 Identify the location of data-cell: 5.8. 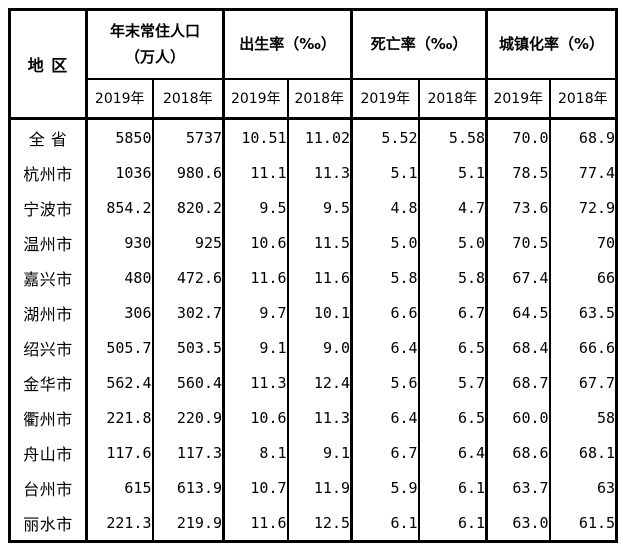
(452, 277).